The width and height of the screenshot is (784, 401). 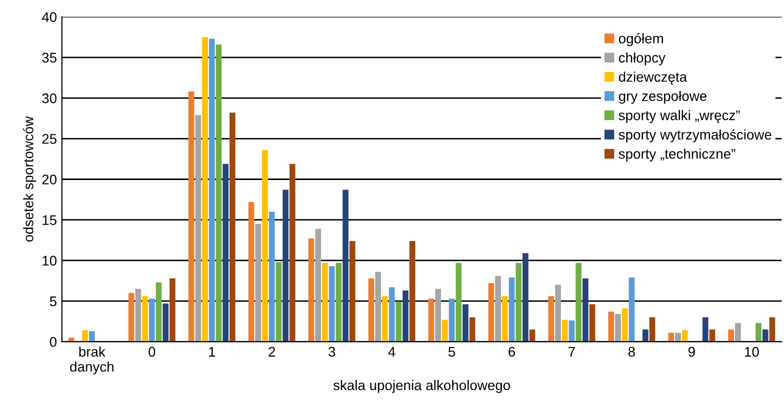 I want to click on y-tick-label: 30, so click(x=49, y=98).